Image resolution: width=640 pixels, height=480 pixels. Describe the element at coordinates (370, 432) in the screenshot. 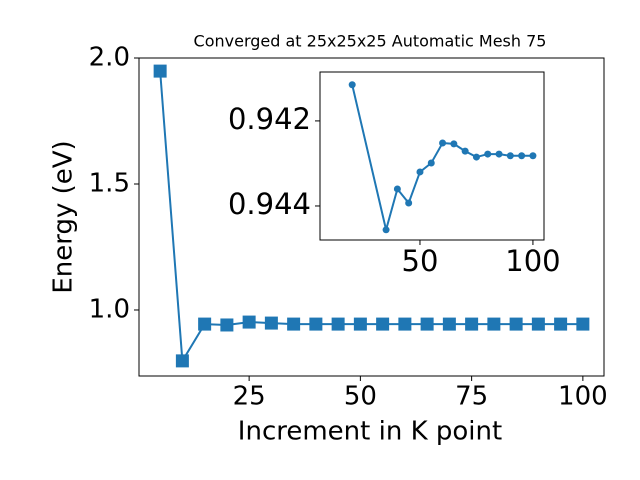

I see `x-axis-label: Increment in K point` at that location.